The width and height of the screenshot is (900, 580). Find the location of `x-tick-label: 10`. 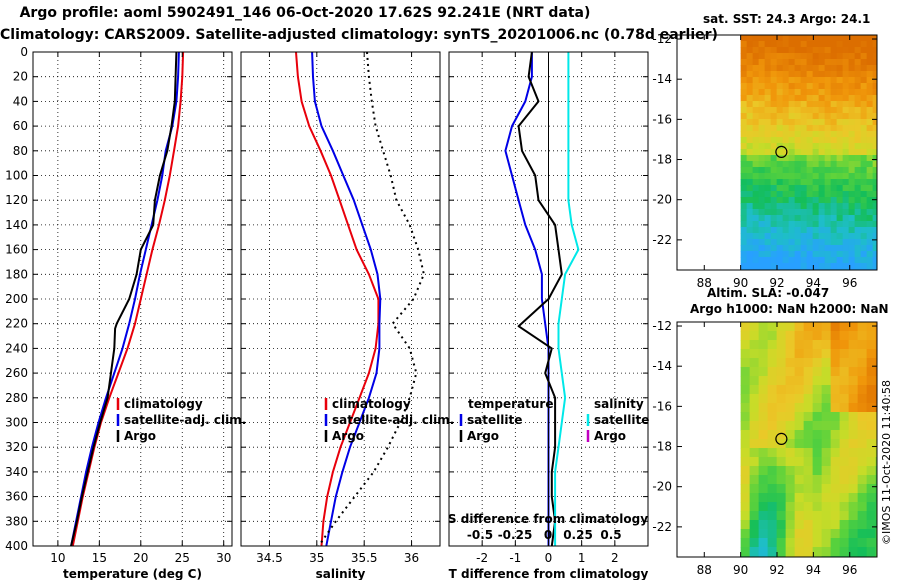

x-tick-label: 10 is located at coordinates (57, 558).